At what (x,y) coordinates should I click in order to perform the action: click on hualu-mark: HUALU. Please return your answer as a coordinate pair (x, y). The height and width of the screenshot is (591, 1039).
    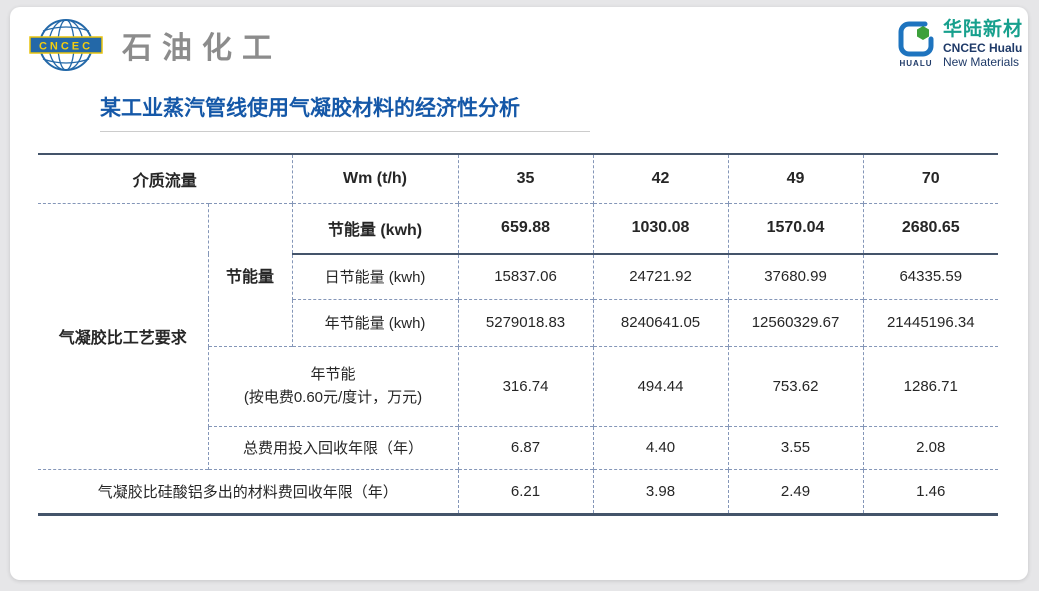
    Looking at the image, I should click on (916, 43).